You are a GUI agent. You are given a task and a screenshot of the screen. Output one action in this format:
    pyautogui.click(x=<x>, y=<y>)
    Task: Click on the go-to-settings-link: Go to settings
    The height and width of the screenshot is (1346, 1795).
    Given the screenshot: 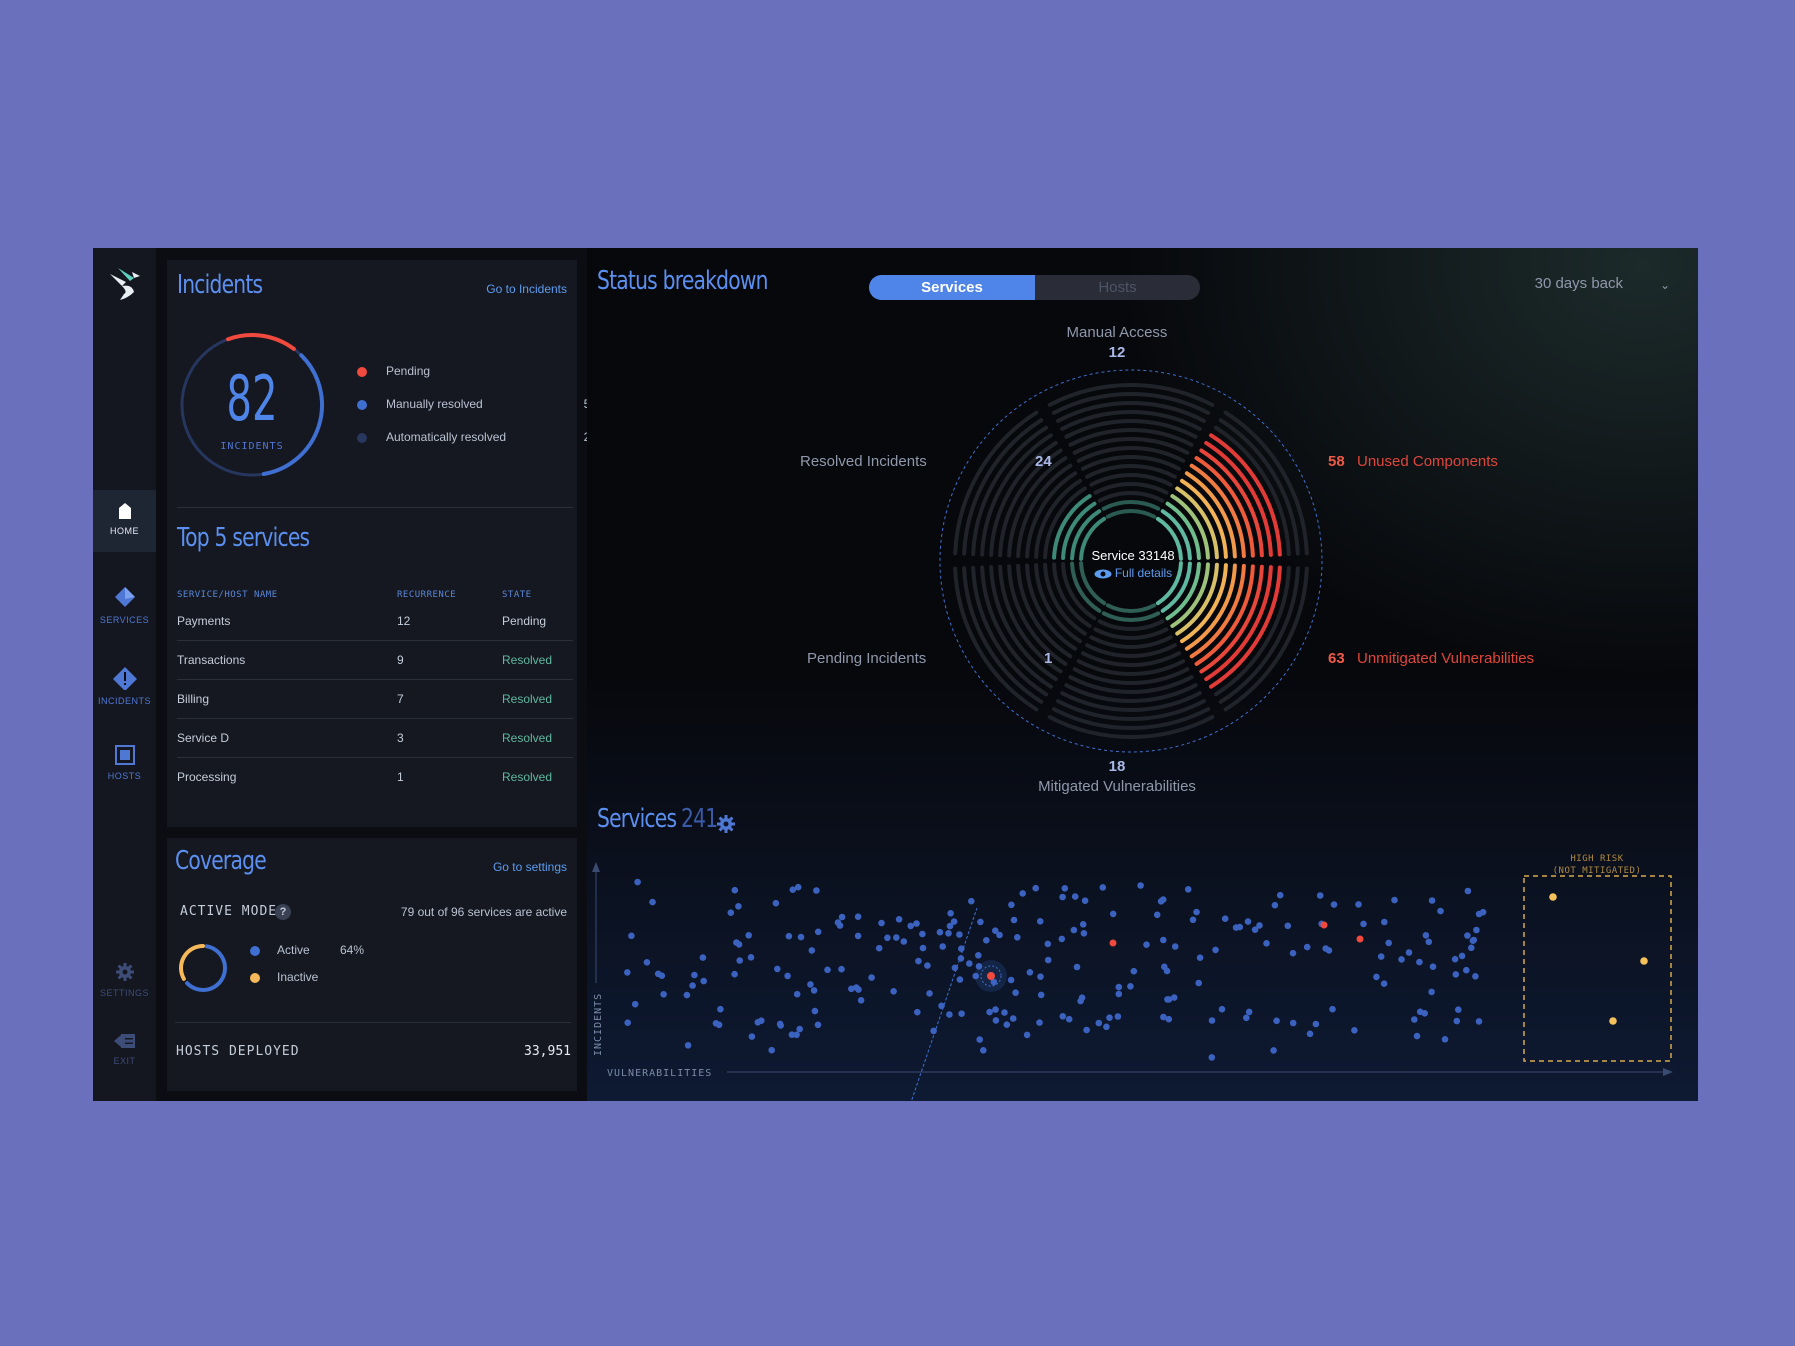 What is the action you would take?
    pyautogui.click(x=529, y=867)
    